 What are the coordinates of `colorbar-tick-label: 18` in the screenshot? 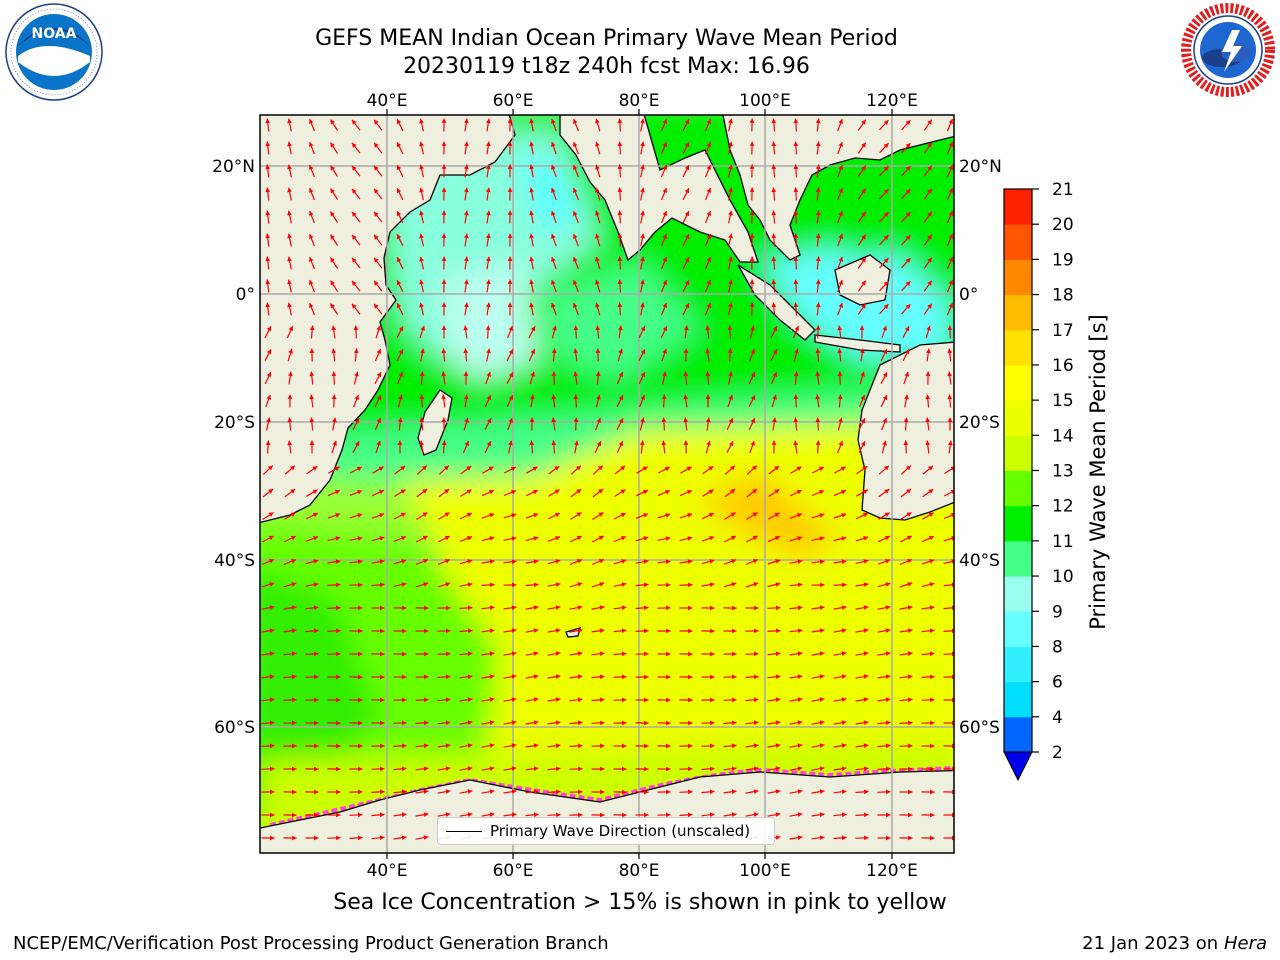 It's located at (1063, 296).